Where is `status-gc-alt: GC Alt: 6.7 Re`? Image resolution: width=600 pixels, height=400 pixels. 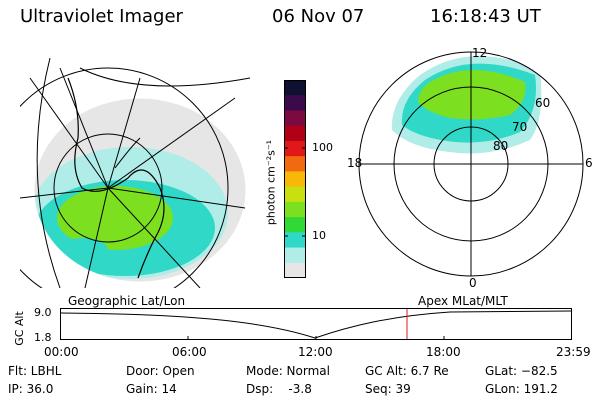 status-gc-alt: GC Alt: 6.7 Re is located at coordinates (407, 371).